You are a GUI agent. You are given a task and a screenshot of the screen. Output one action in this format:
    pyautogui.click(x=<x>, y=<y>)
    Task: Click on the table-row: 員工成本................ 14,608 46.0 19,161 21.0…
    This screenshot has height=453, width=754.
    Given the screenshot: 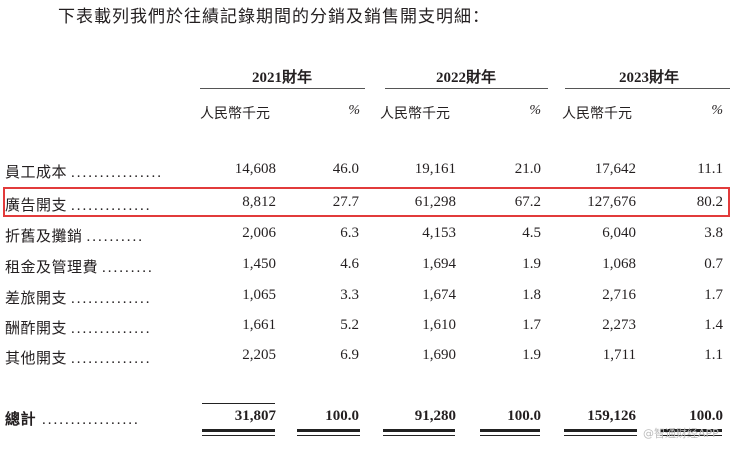 What is the action you would take?
    pyautogui.click(x=377, y=170)
    